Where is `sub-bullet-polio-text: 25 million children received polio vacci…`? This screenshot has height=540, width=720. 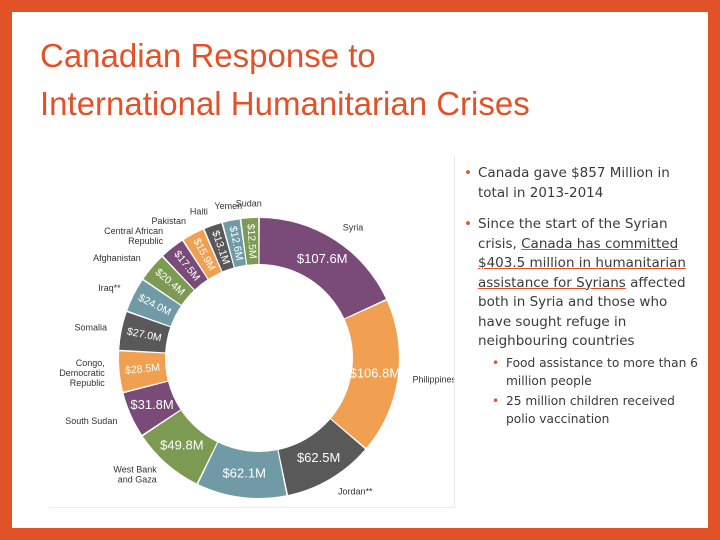
sub-bullet-polio-text: 25 million children received polio vacci… is located at coordinates (590, 409).